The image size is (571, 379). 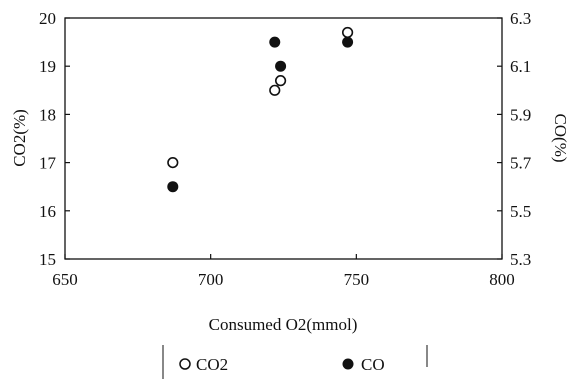 What do you see at coordinates (520, 259) in the screenshot?
I see `y-right-tick-label: 5.3` at bounding box center [520, 259].